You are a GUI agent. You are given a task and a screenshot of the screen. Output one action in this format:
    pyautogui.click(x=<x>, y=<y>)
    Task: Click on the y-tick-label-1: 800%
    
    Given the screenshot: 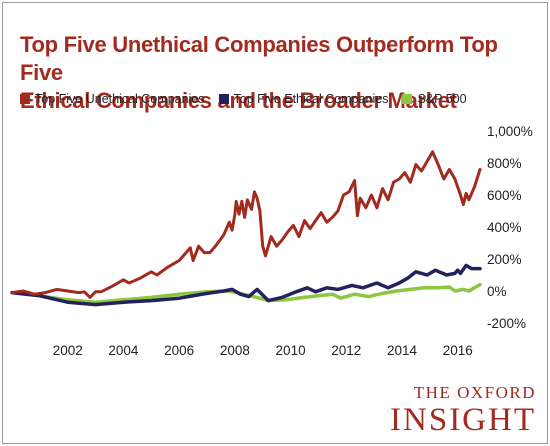 What is the action you would take?
    pyautogui.click(x=504, y=163)
    